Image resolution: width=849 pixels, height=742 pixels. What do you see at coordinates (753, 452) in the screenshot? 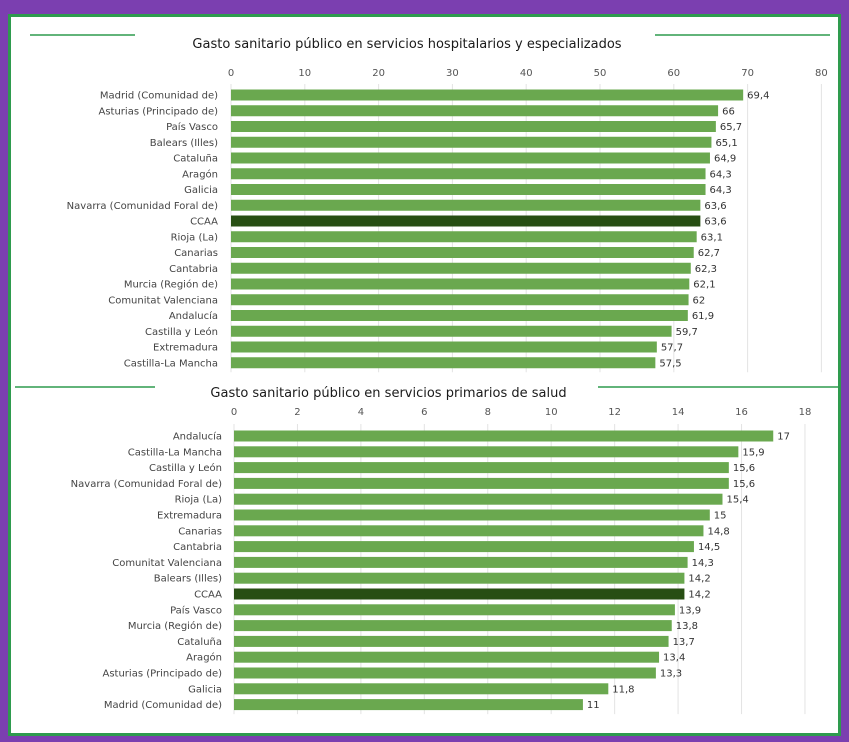
I see `data-label: 15,9` at bounding box center [753, 452].